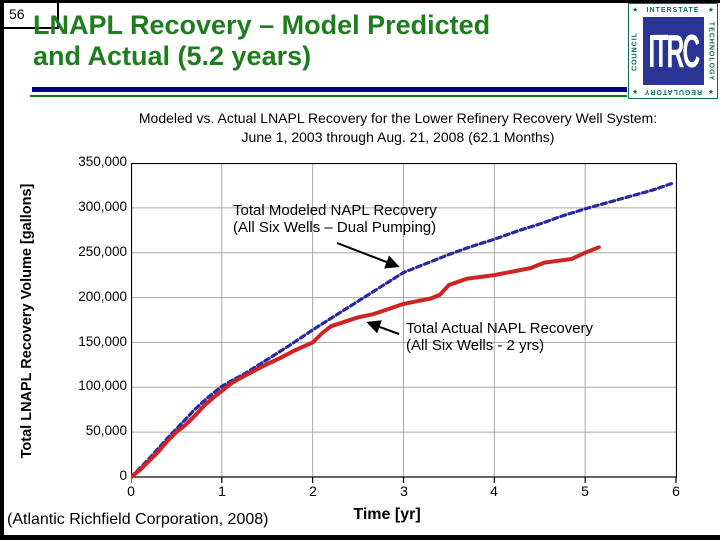  I want to click on annotation-arrows, so click(368, 288).